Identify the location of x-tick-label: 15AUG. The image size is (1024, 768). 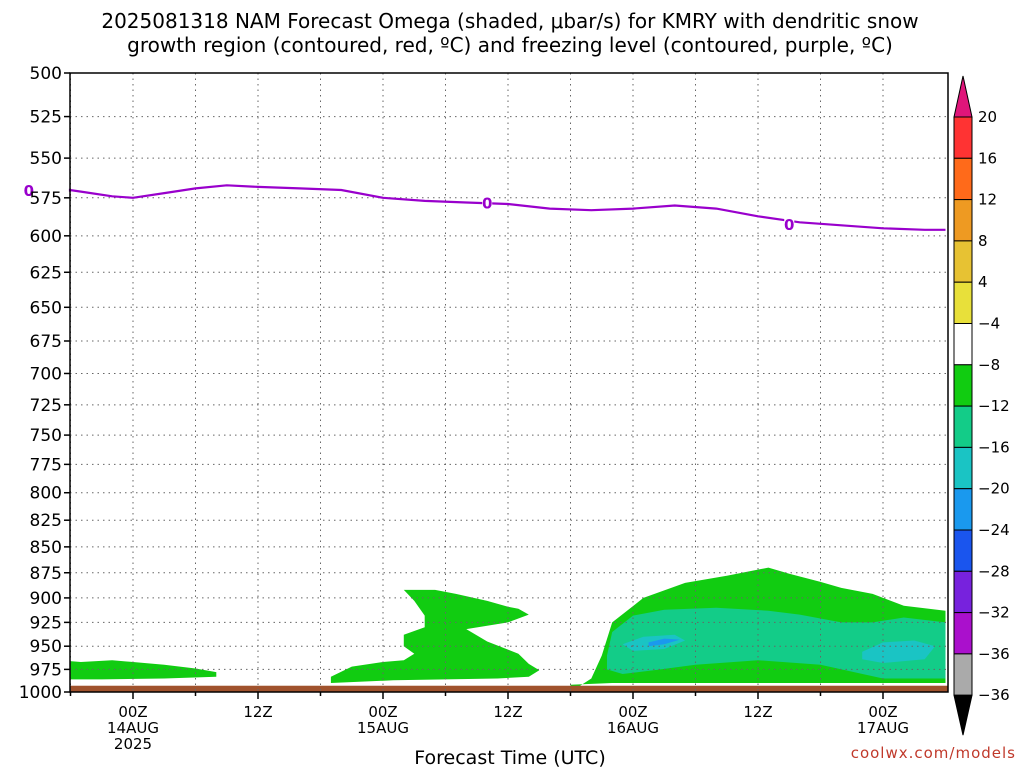
(383, 728).